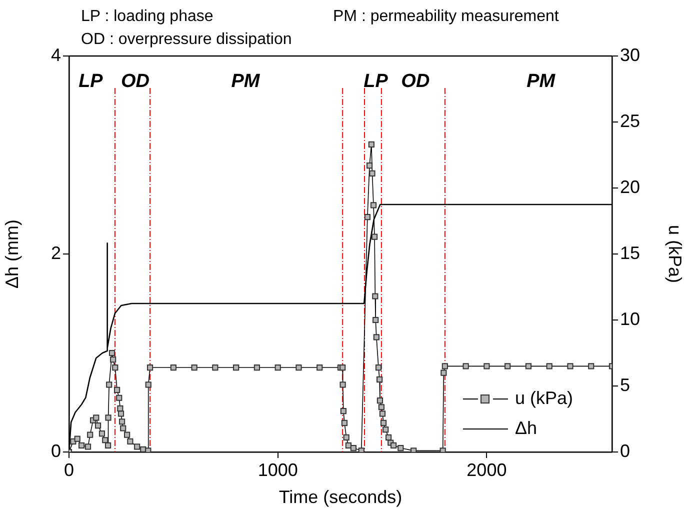 The width and height of the screenshot is (687, 511). What do you see at coordinates (675, 254) in the screenshot?
I see `y2-axis-title: u (kPa)` at bounding box center [675, 254].